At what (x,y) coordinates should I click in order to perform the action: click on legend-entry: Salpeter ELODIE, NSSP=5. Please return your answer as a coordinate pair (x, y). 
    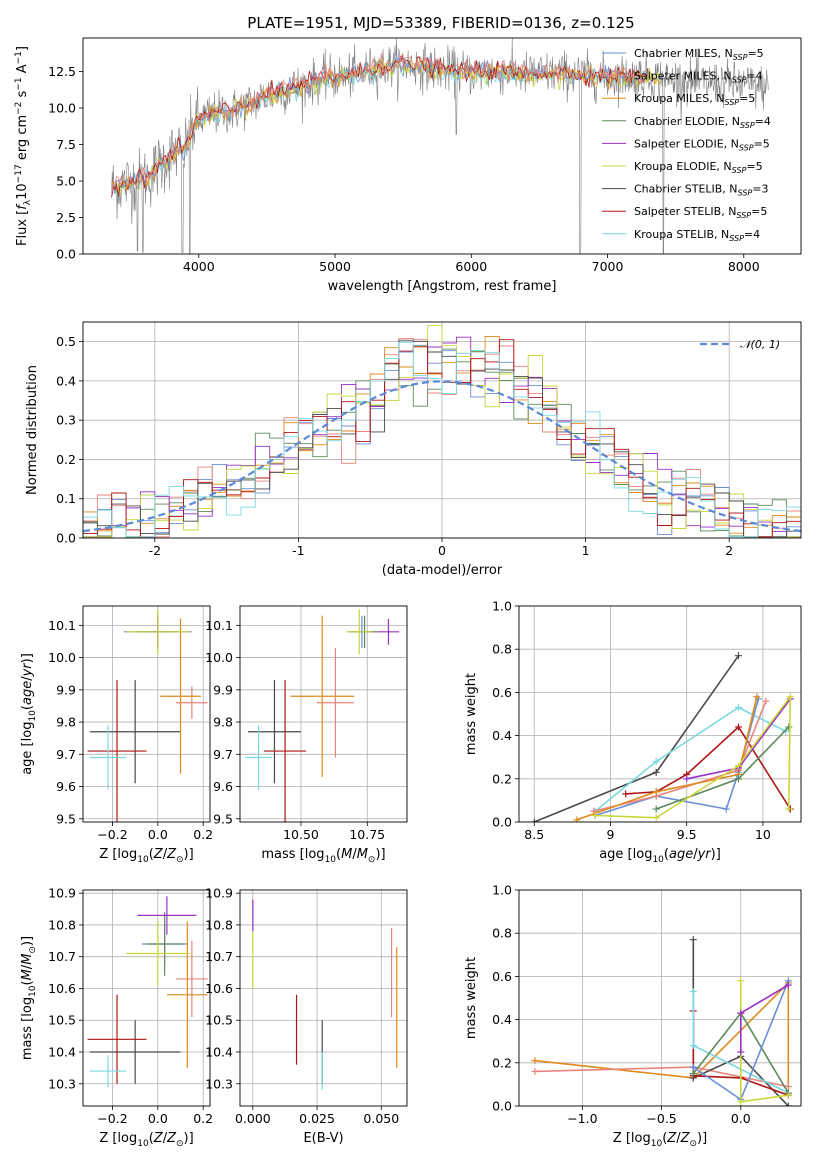
    Looking at the image, I should click on (702, 144).